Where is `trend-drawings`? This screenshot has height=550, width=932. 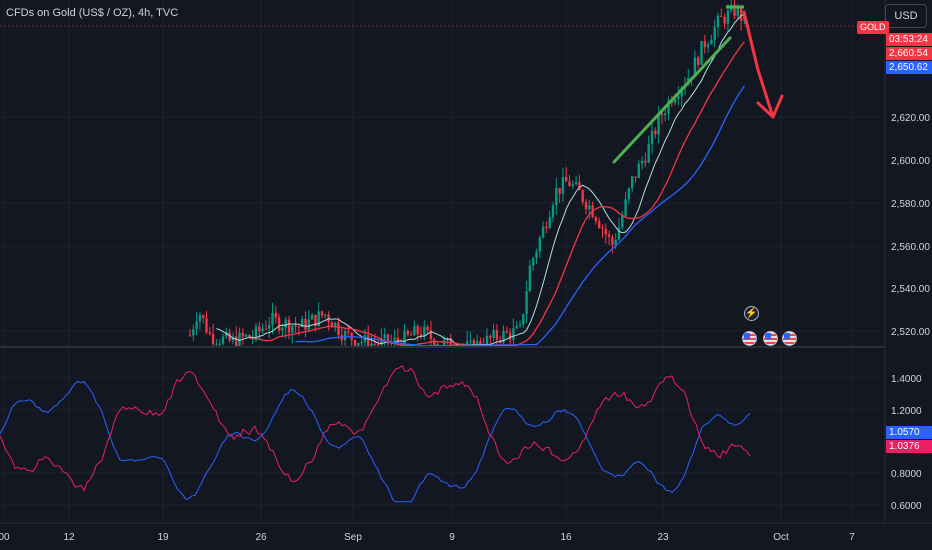 trend-drawings is located at coordinates (698, 84).